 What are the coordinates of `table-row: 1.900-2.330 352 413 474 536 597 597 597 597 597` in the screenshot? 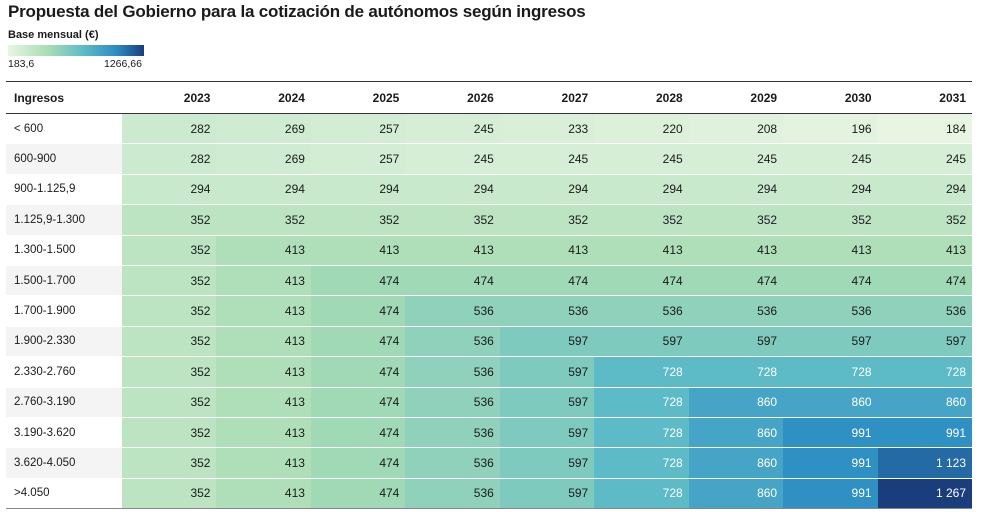 It's located at (489, 342).